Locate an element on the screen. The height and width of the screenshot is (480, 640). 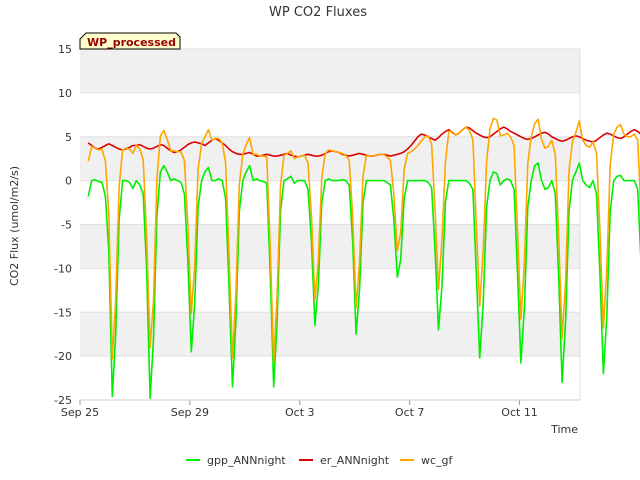
y-tick-label: -25 is located at coordinates (63, 400).